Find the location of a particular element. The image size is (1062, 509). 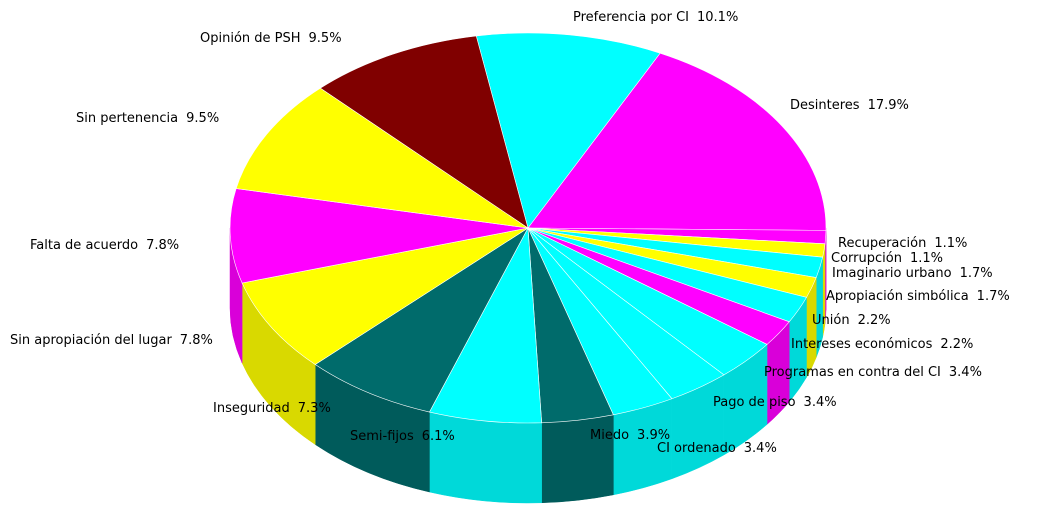

slice-name: Preferencia por CI is located at coordinates (631, 17).